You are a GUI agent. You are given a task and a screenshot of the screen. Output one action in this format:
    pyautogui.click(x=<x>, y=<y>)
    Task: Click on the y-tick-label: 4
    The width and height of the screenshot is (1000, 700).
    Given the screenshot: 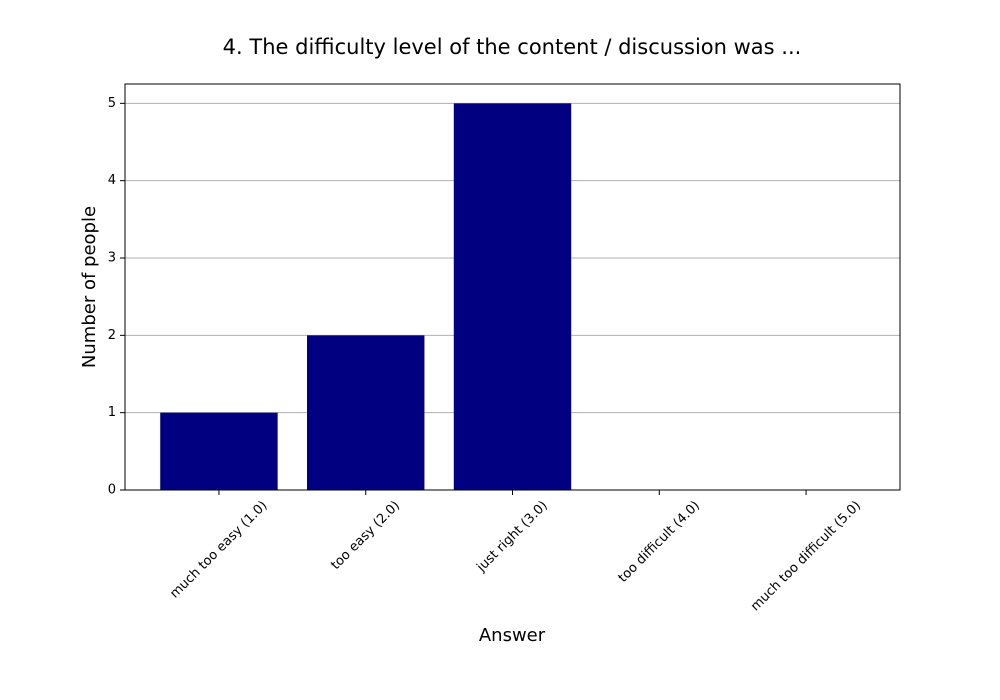 What is the action you would take?
    pyautogui.click(x=112, y=180)
    